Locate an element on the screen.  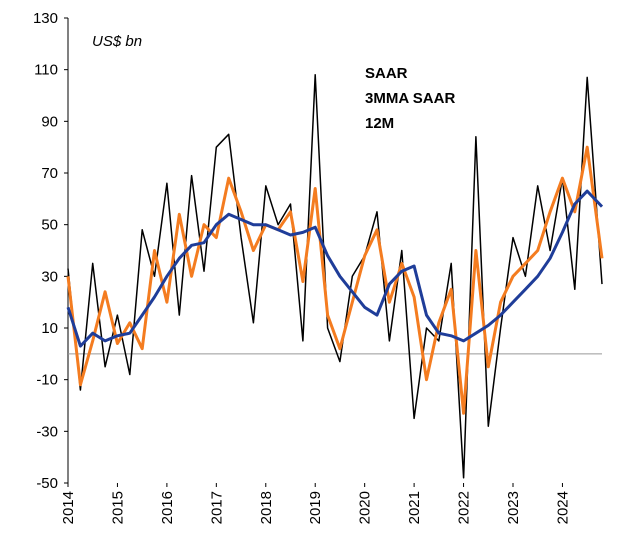
y-tick-label: 90 is located at coordinates (49, 121).